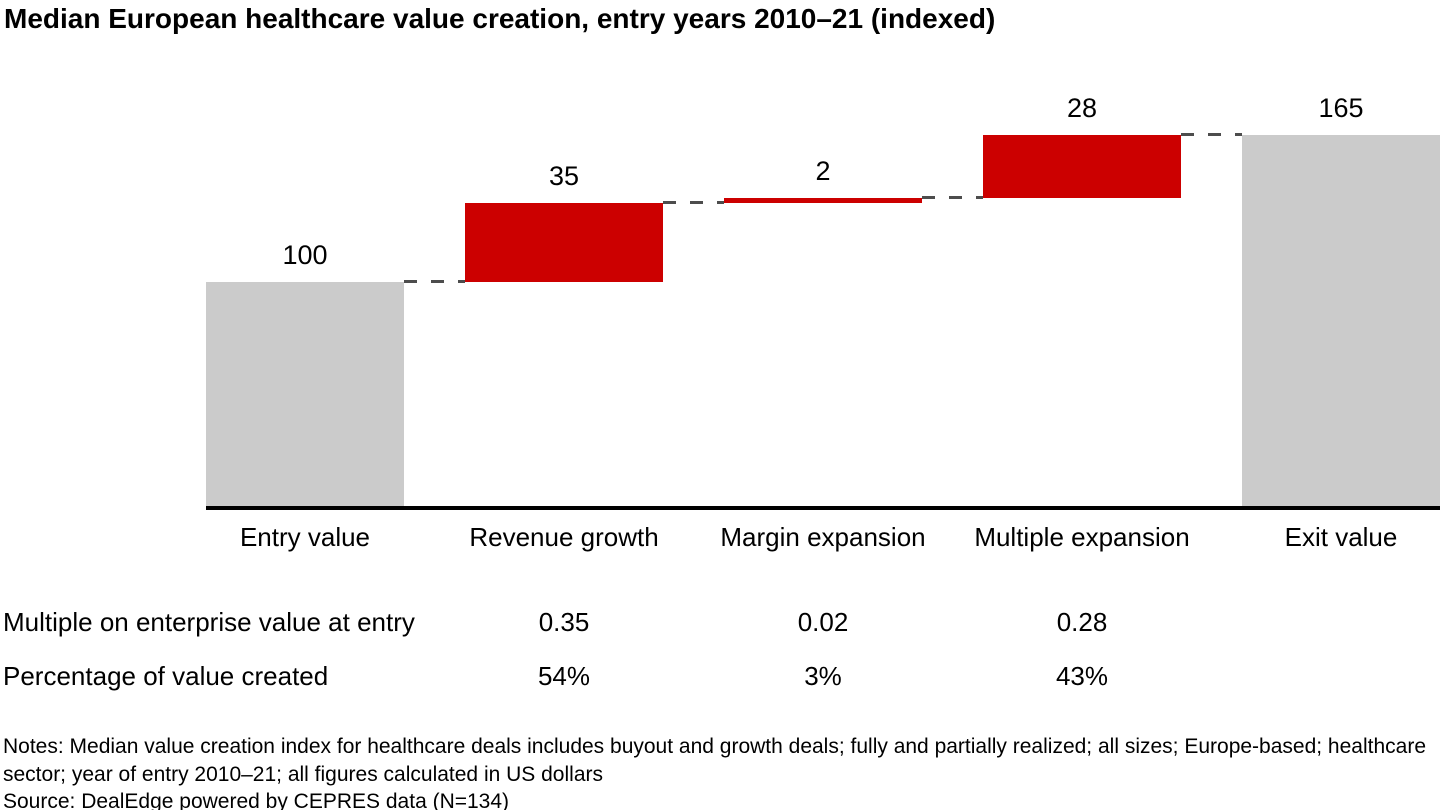  I want to click on bar-entry-value, so click(305, 395).